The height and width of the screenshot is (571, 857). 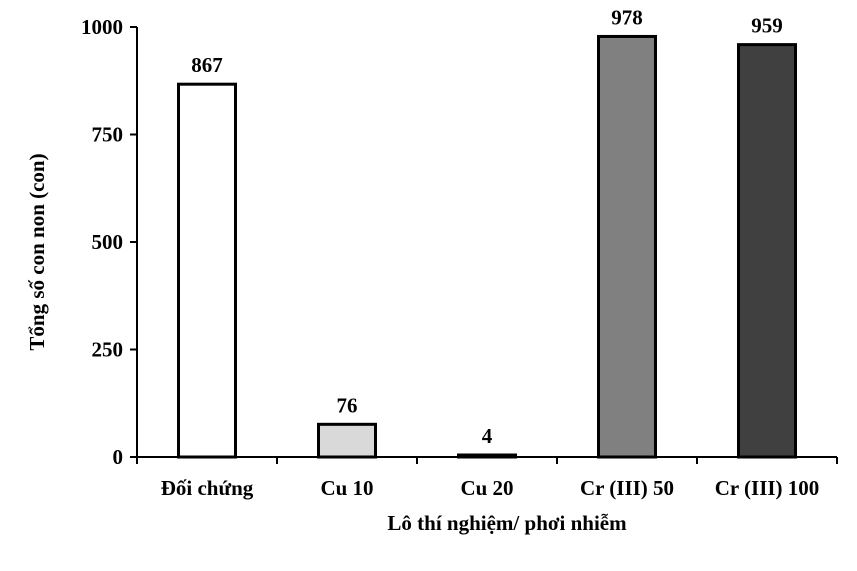 I want to click on x-tick-label: Cu 20, so click(x=486, y=488).